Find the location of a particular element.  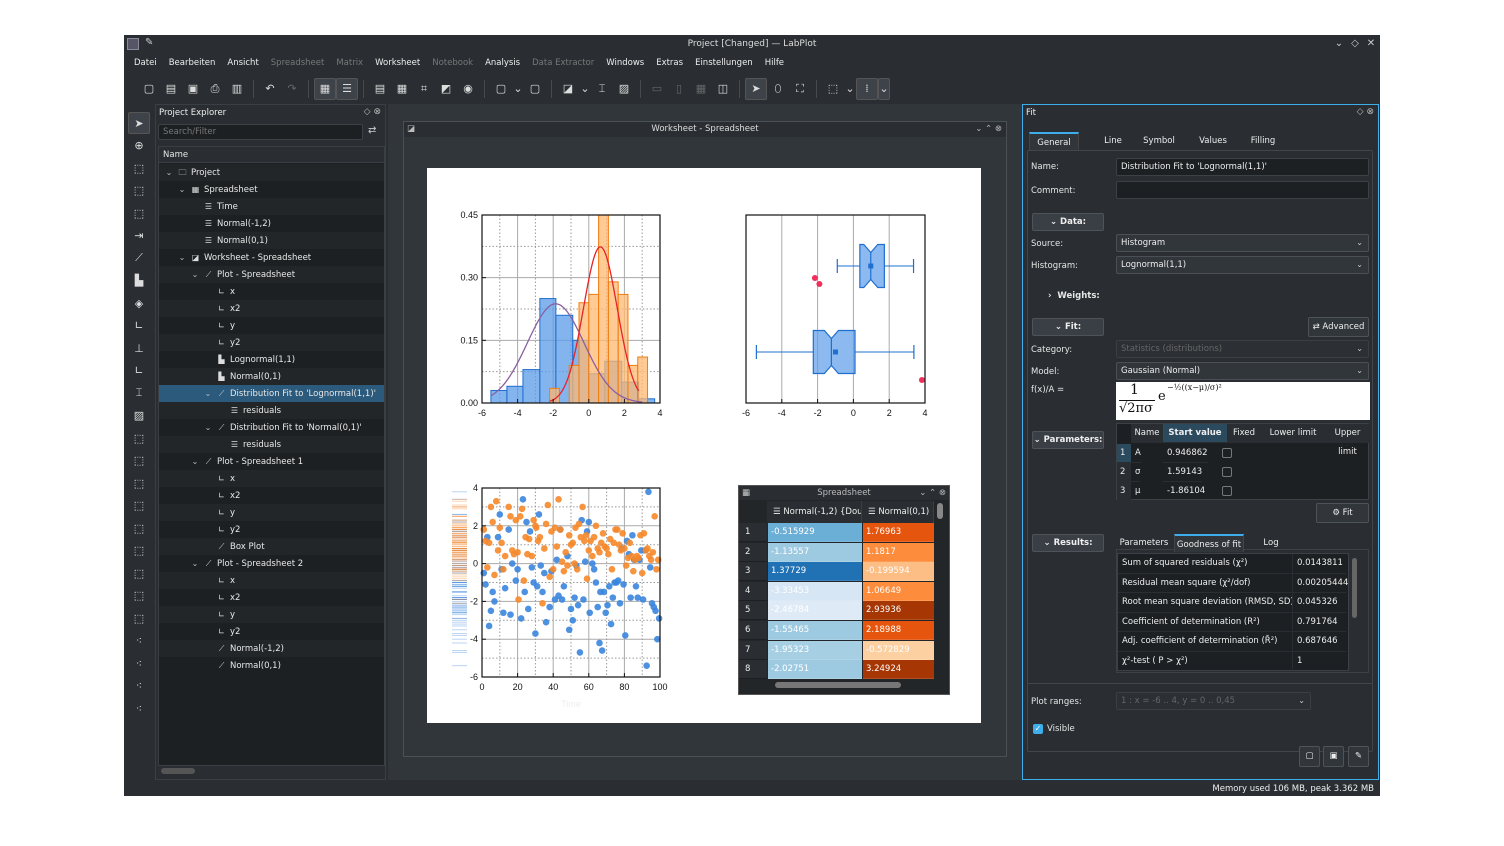

menu-windows: Windows is located at coordinates (625, 63).